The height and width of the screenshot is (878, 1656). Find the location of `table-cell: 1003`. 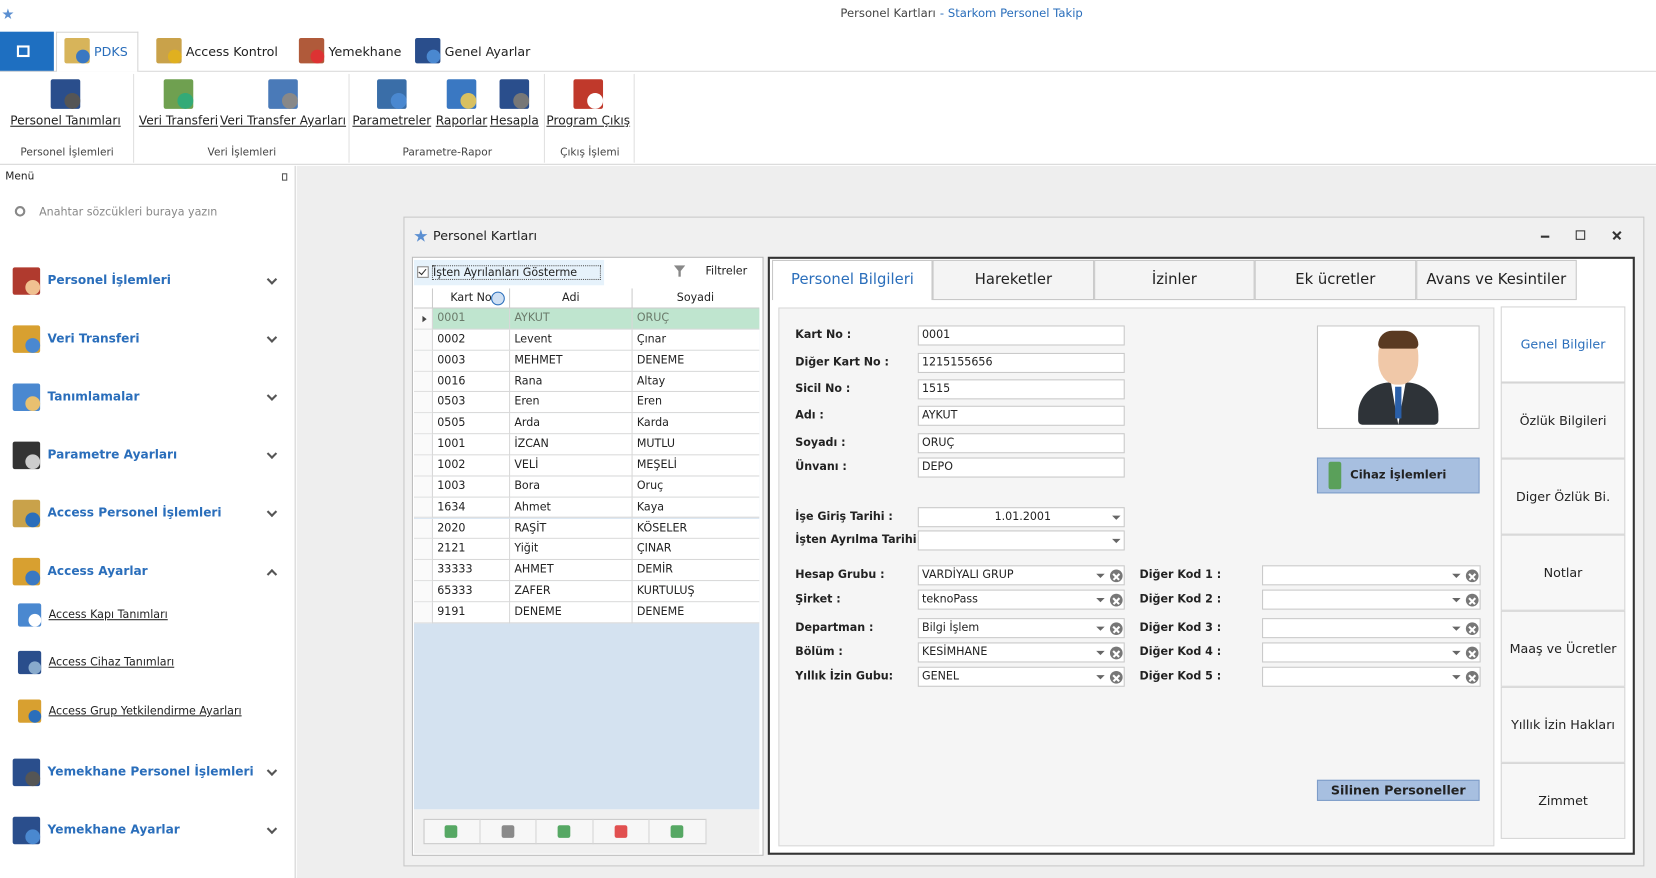

table-cell: 1003 is located at coordinates (470, 486).